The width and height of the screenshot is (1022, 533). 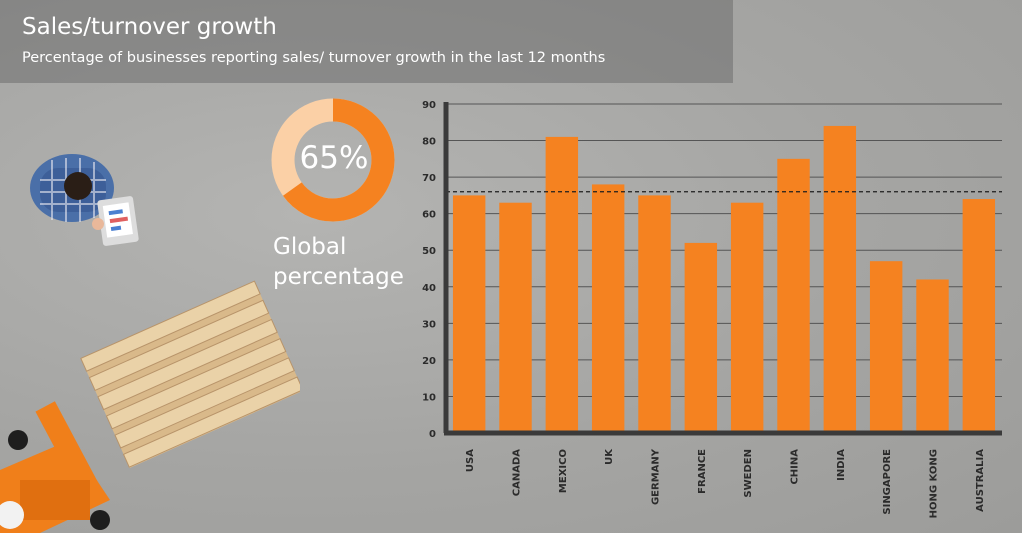 I want to click on global-percentage-value: 65%, so click(x=334, y=158).